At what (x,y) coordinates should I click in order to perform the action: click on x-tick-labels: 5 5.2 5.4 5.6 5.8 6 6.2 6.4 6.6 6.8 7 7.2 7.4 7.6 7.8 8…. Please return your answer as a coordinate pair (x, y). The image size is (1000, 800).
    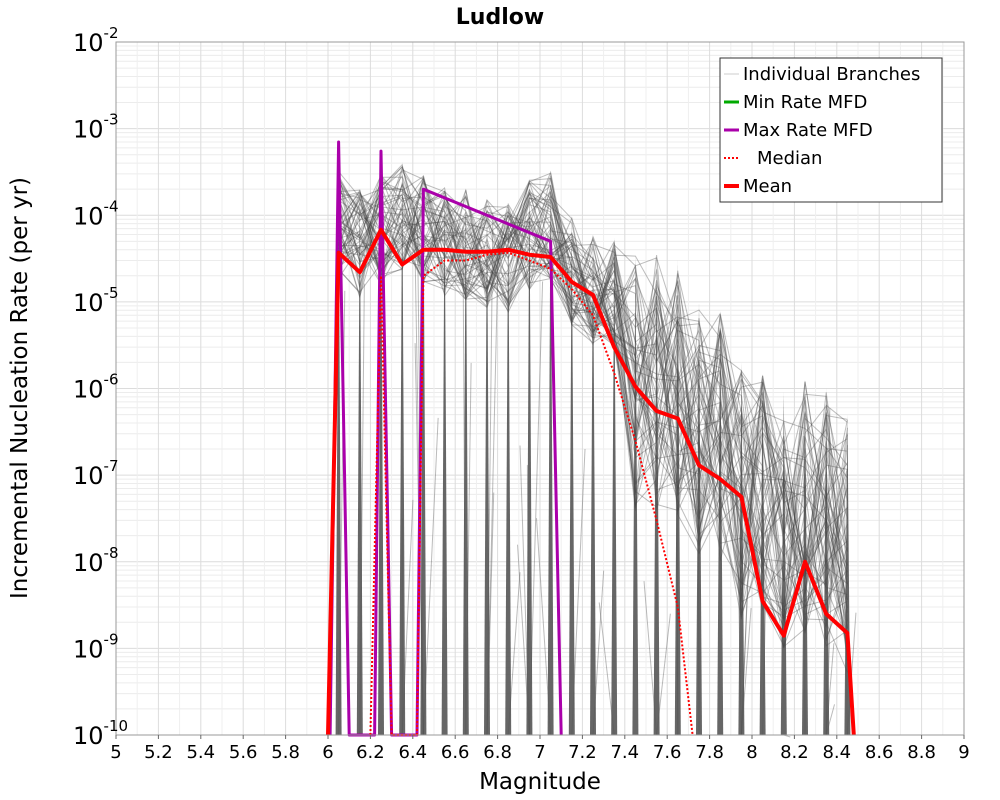
    Looking at the image, I should click on (540, 749).